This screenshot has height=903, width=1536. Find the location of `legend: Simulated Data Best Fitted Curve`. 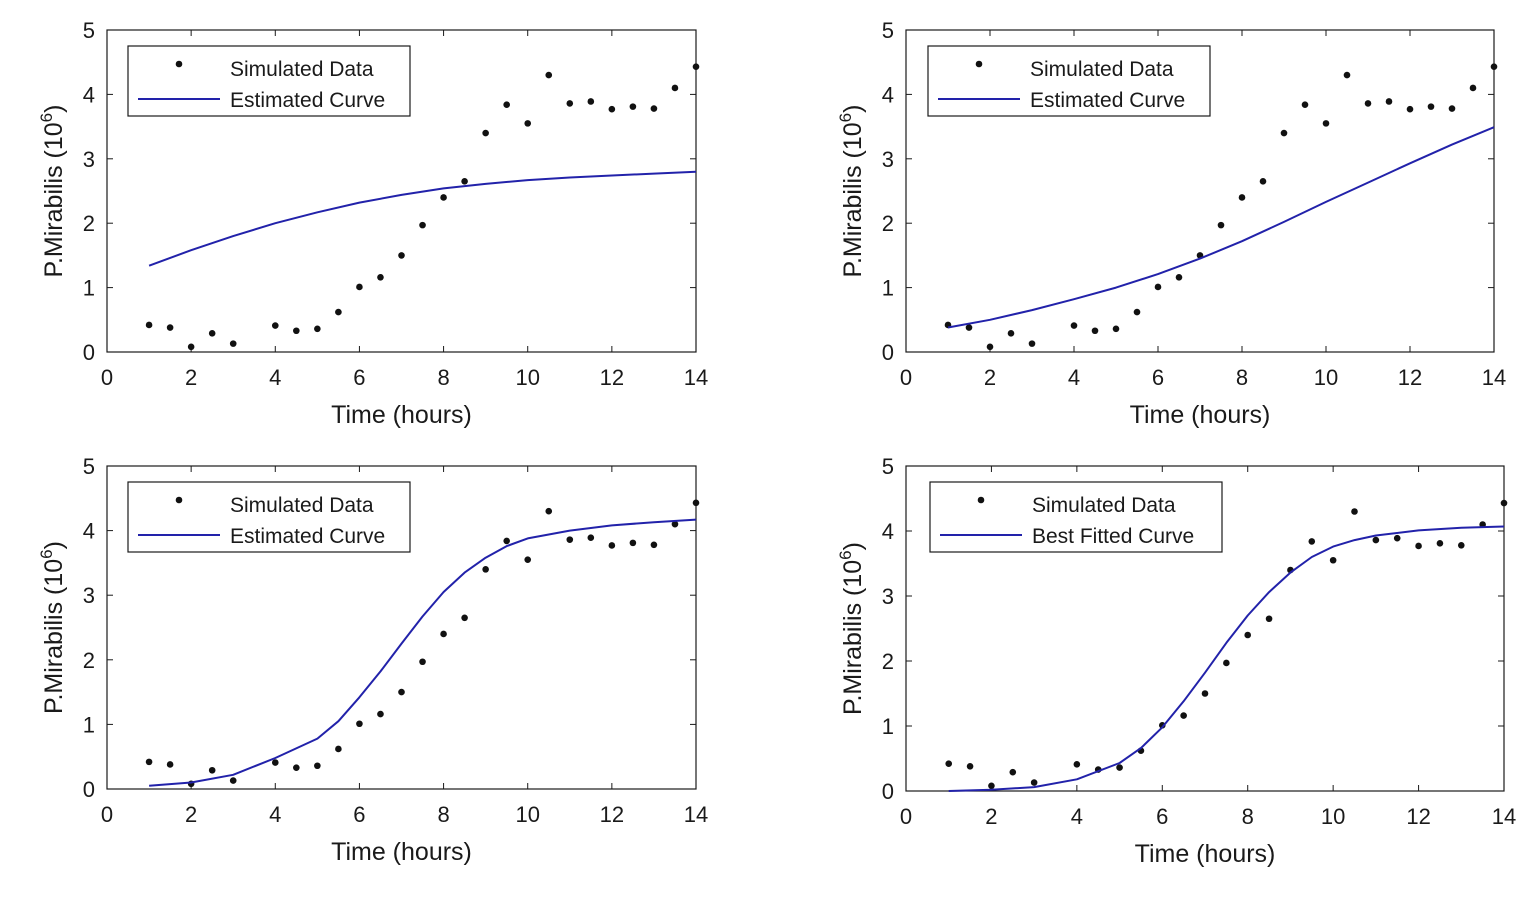

legend: Simulated Data Best Fitted Curve is located at coordinates (1076, 517).